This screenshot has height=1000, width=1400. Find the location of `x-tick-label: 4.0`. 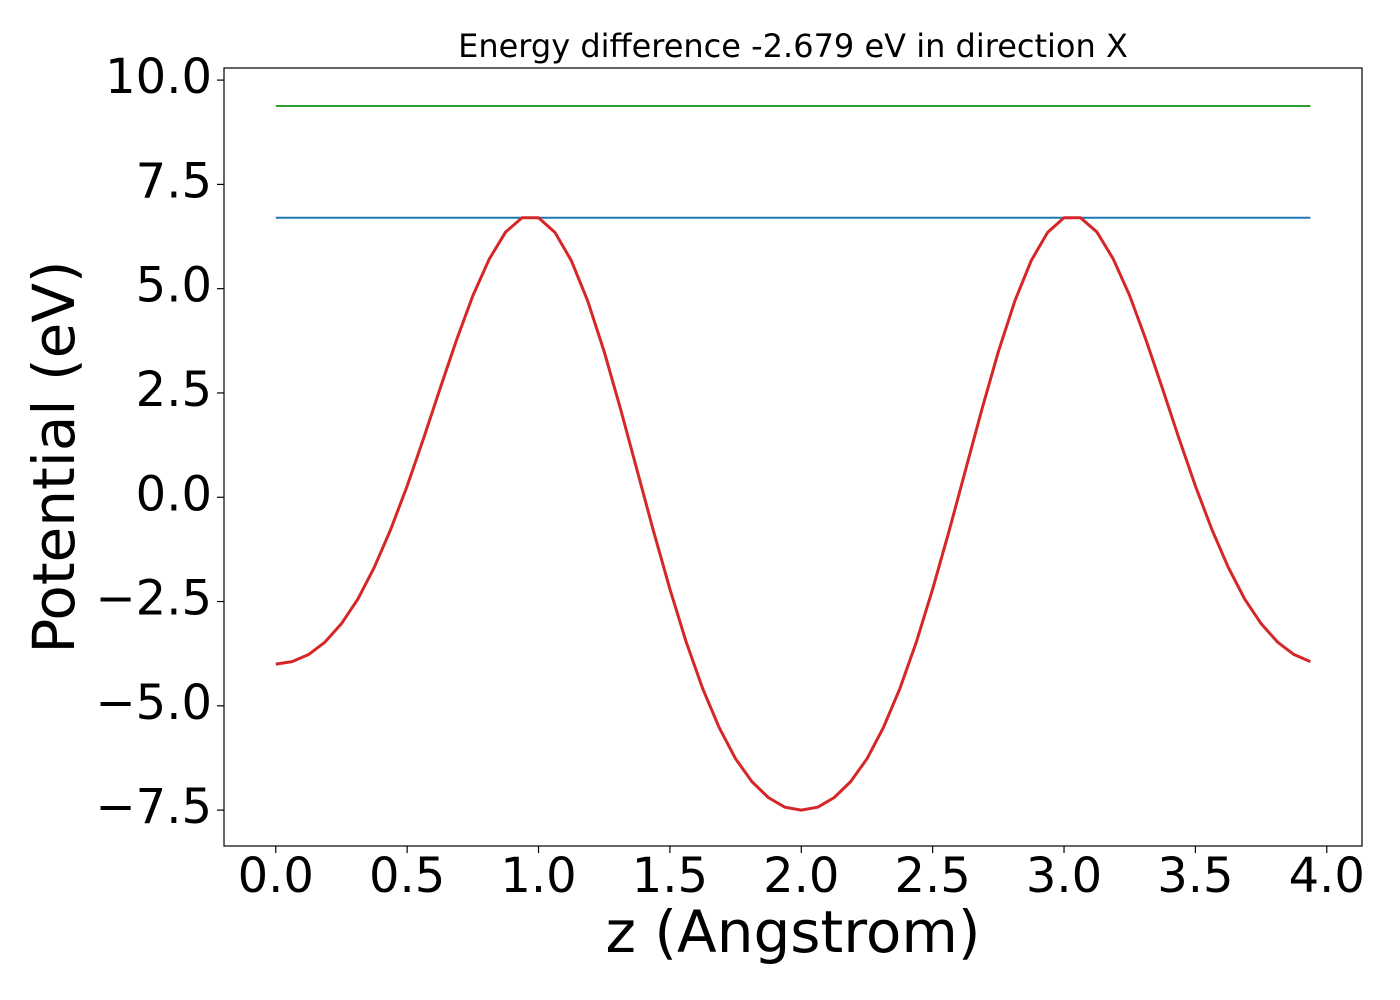

x-tick-label: 4.0 is located at coordinates (1327, 876).